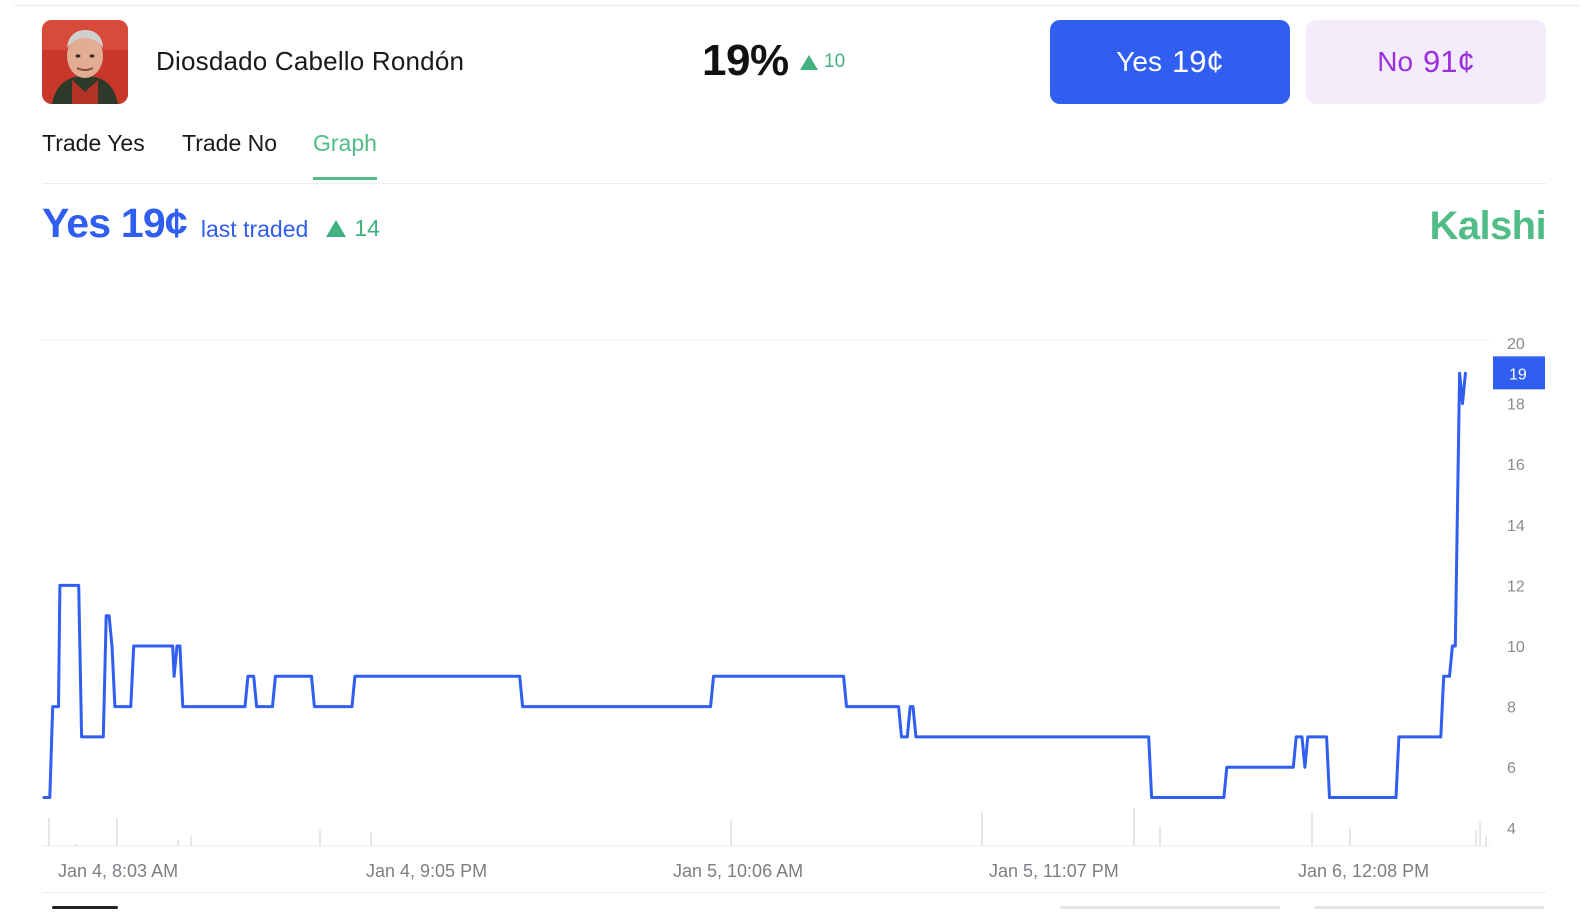  What do you see at coordinates (1516, 344) in the screenshot?
I see `y-tick-label: 20` at bounding box center [1516, 344].